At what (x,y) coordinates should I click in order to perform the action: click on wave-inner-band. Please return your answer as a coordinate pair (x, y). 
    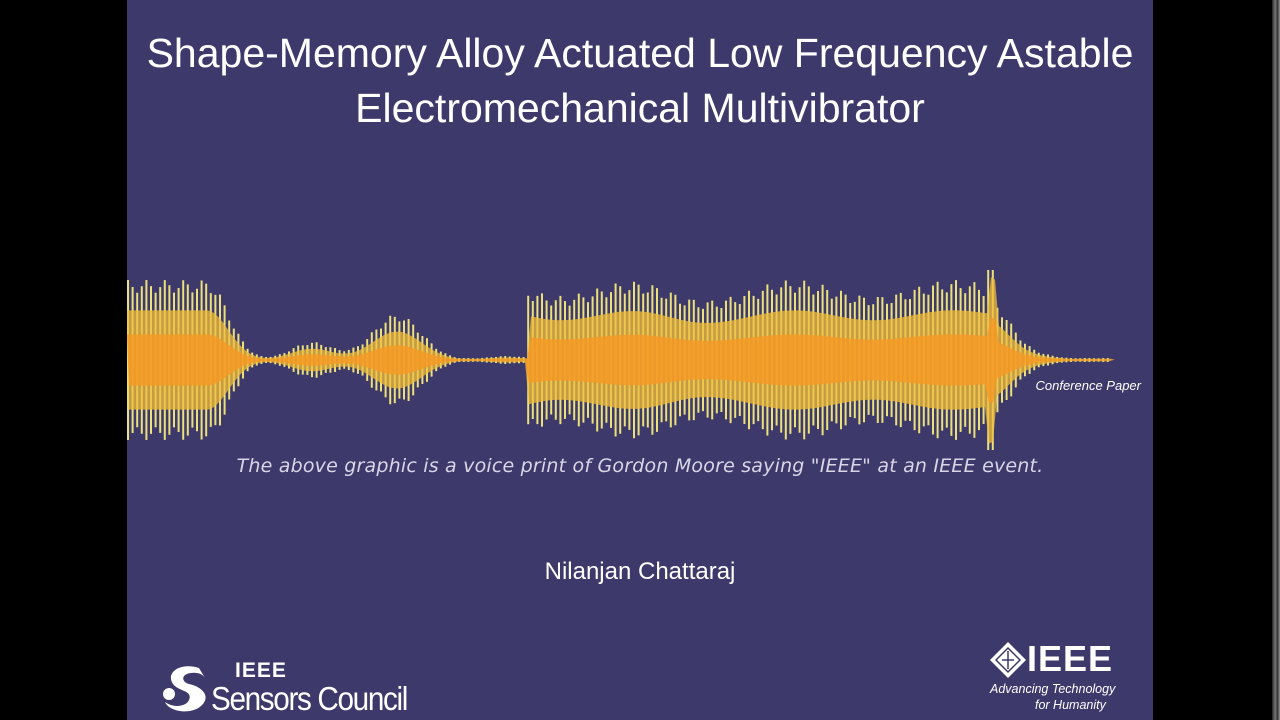
    Looking at the image, I should click on (622, 360).